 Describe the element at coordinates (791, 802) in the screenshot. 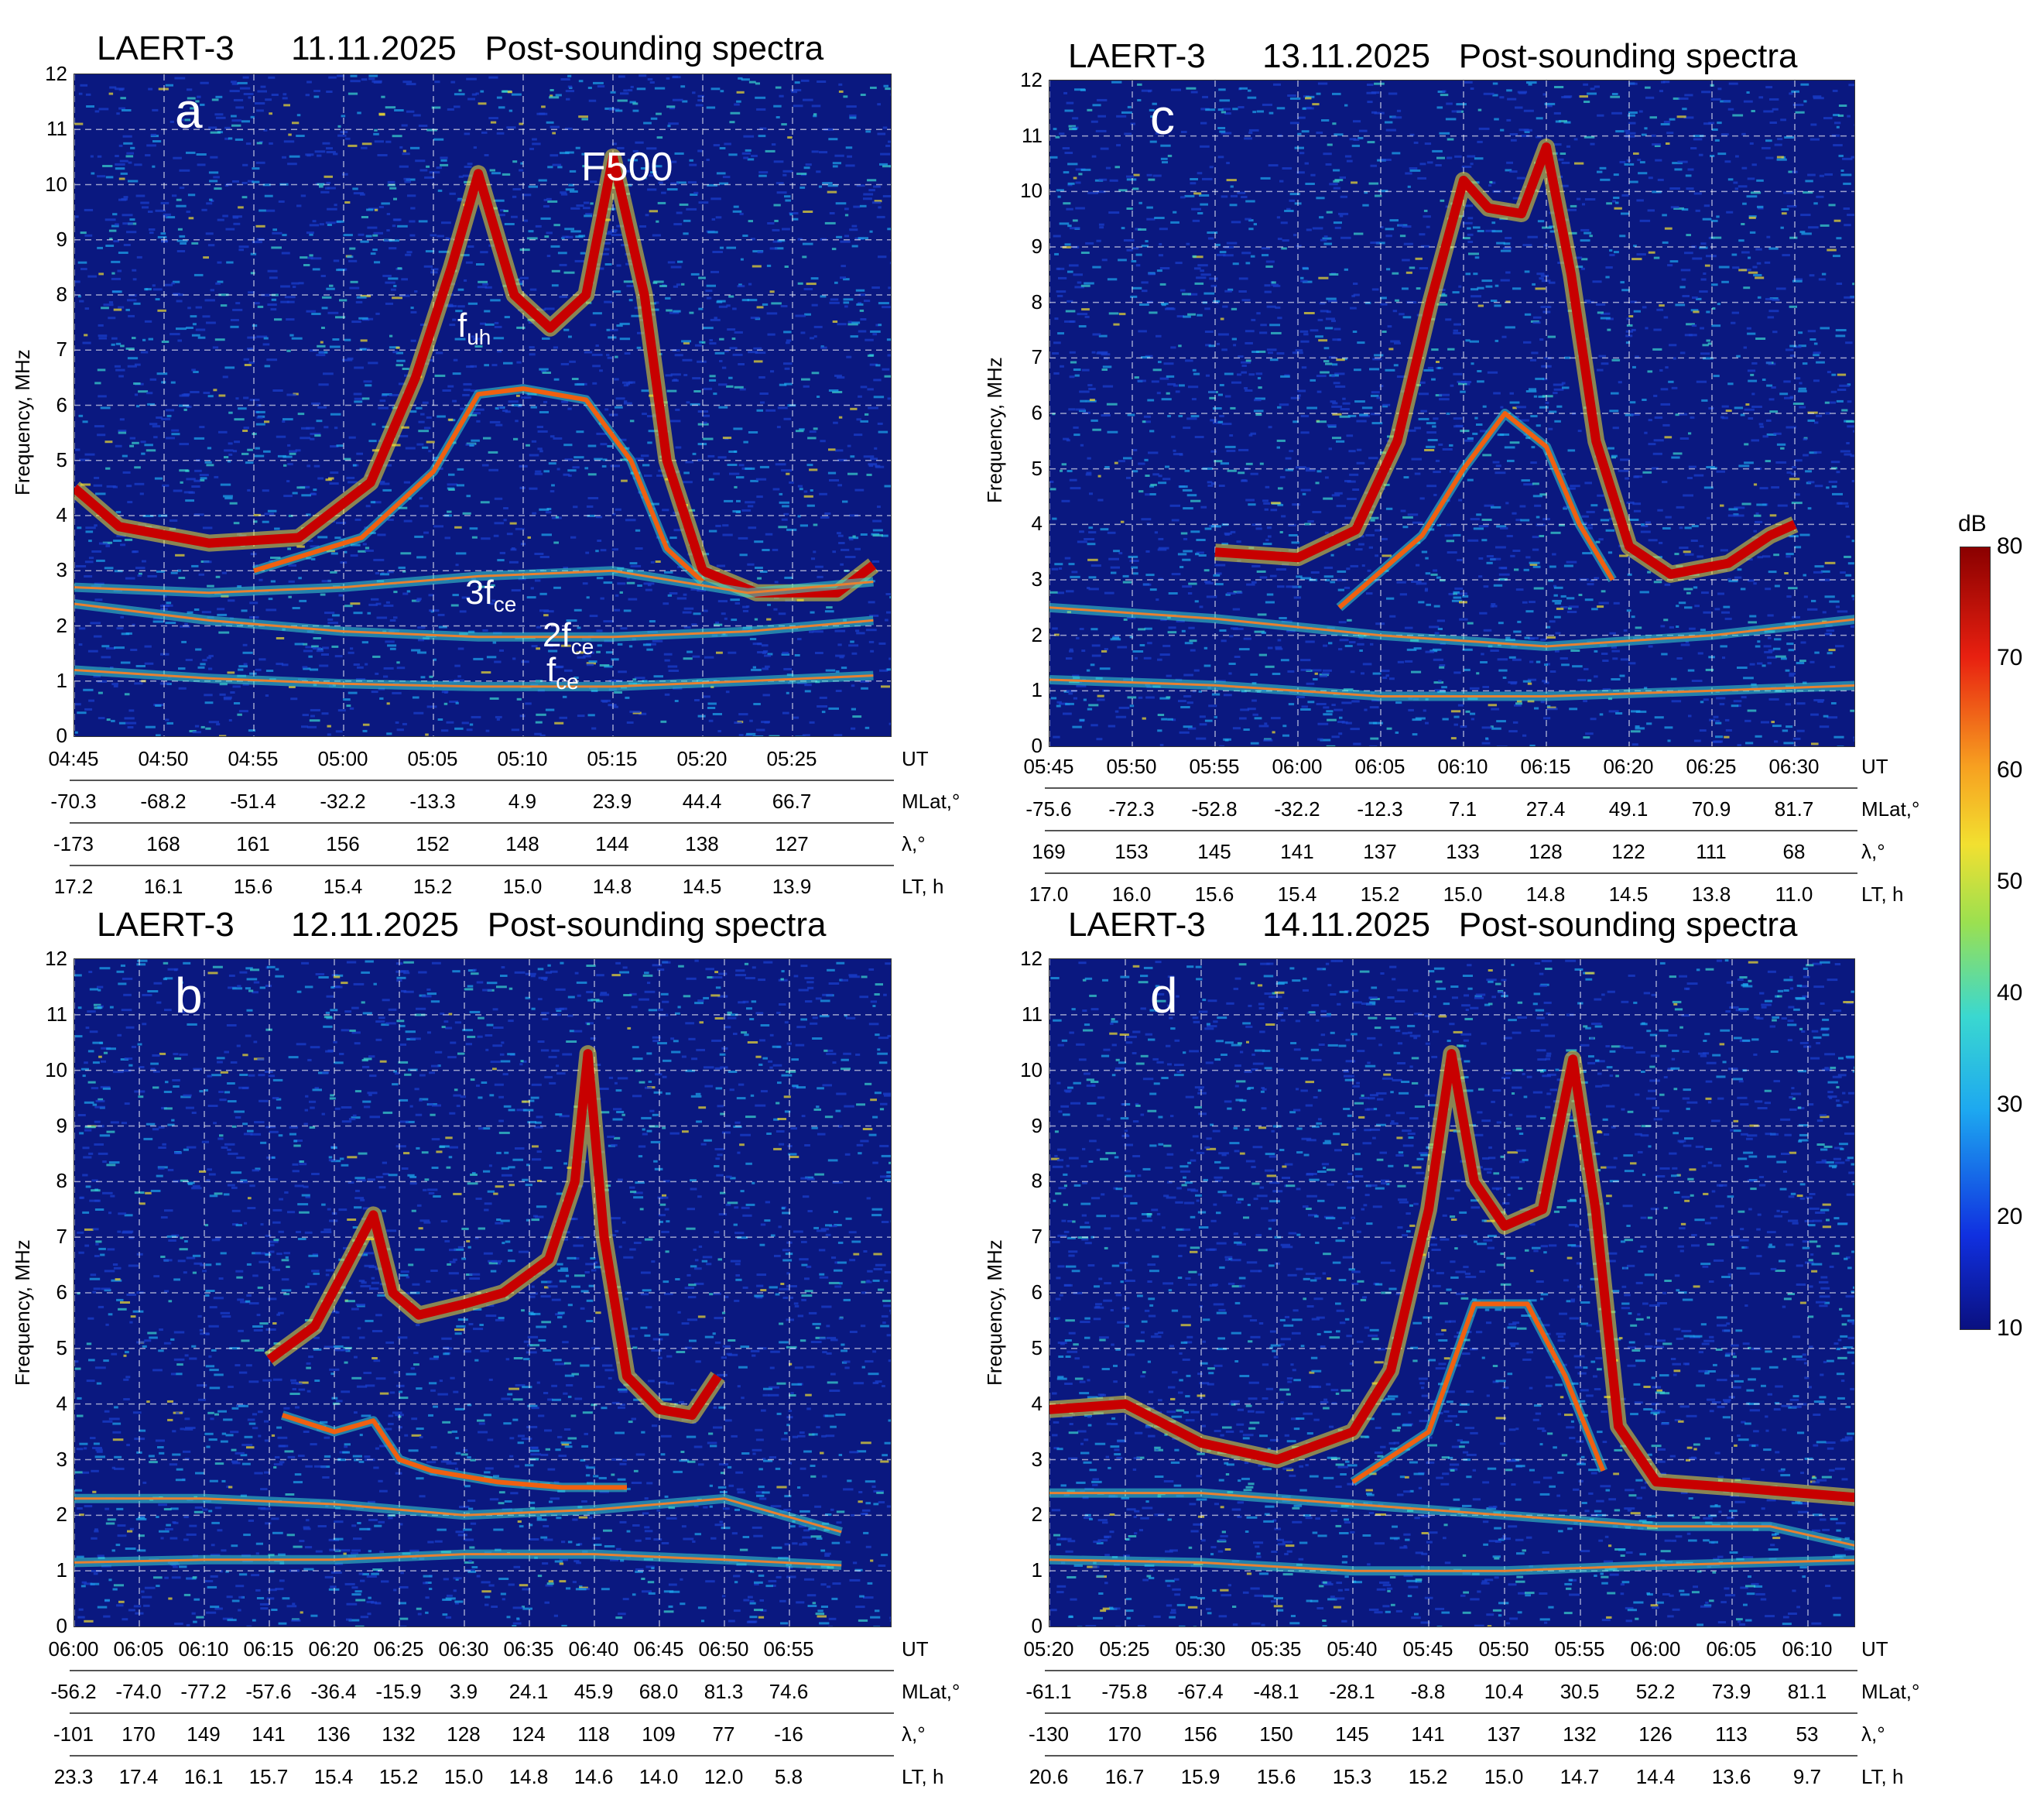

I see `axis-row-value: 66.7` at that location.